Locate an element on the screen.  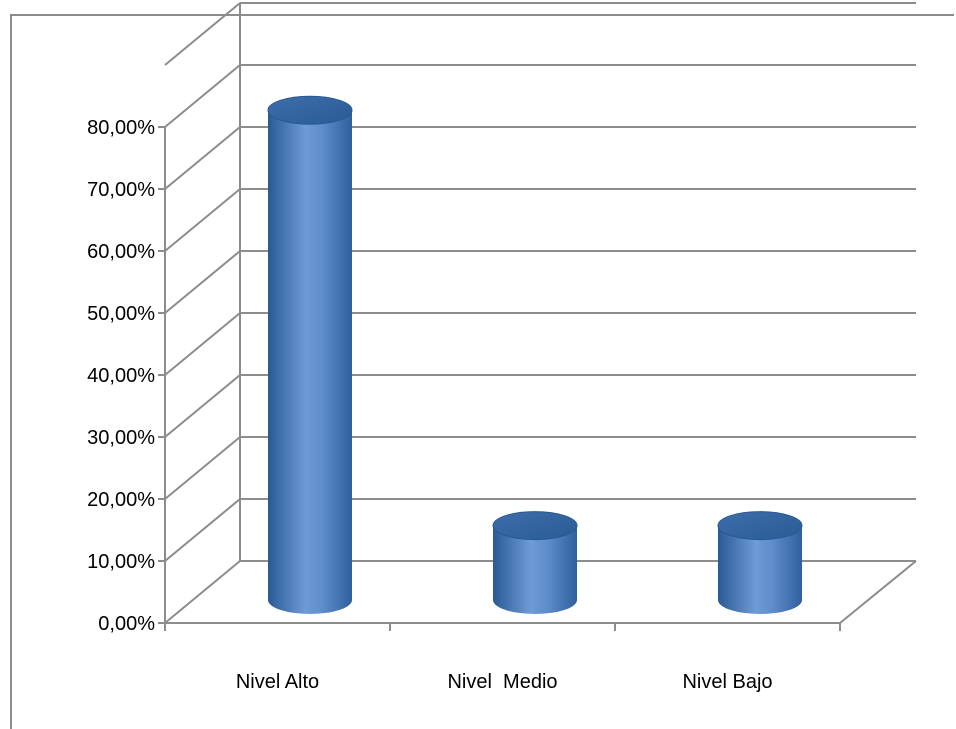
y-tick-label: 40,00% is located at coordinates (121, 376).